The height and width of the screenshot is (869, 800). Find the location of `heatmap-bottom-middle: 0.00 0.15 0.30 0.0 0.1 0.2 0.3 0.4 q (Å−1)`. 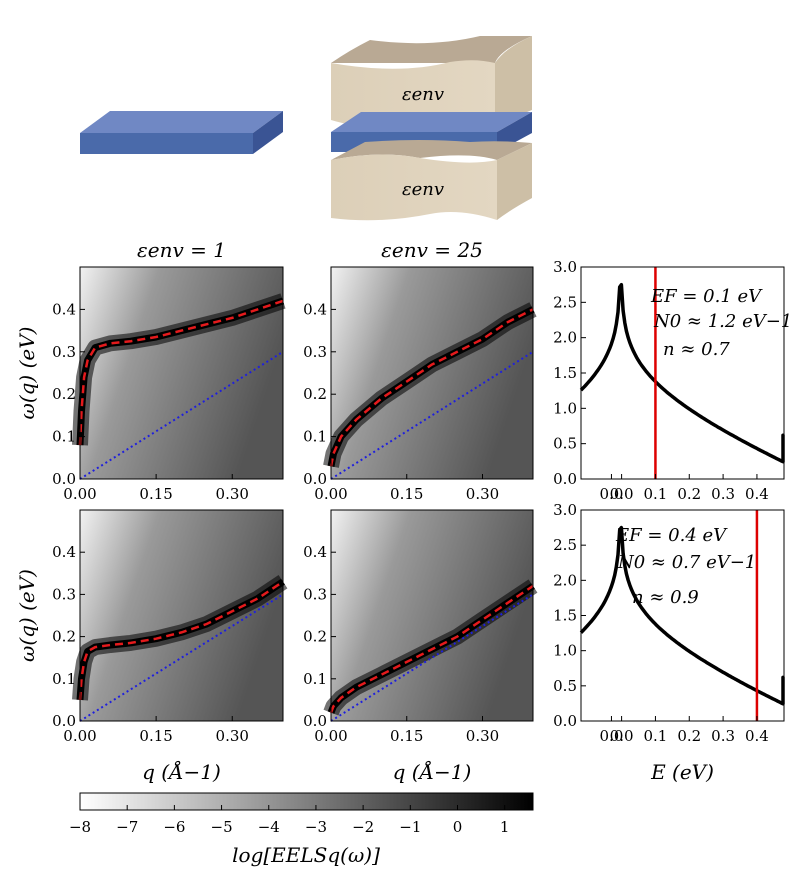

heatmap-bottom-middle: 0.00 0.15 0.30 0.0 0.1 0.2 0.3 0.4 q (Å−1) is located at coordinates (420, 646).